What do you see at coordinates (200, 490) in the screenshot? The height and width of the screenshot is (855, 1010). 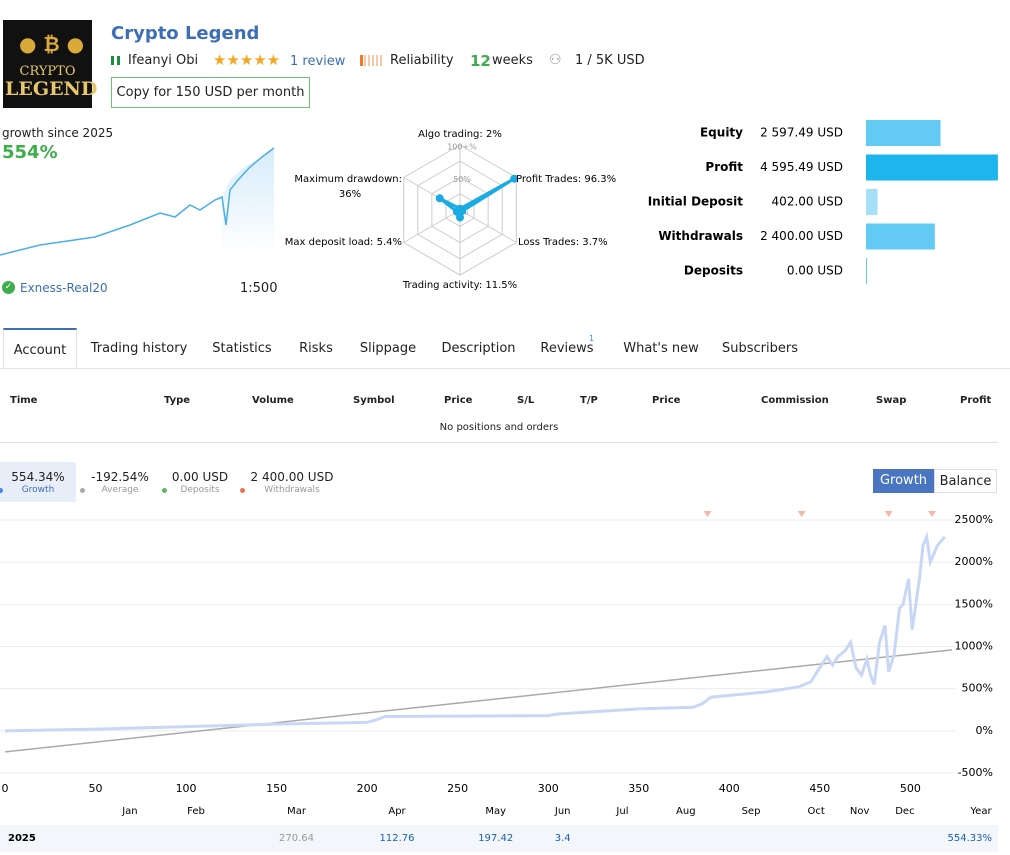 I see `stat-label: Deposits` at bounding box center [200, 490].